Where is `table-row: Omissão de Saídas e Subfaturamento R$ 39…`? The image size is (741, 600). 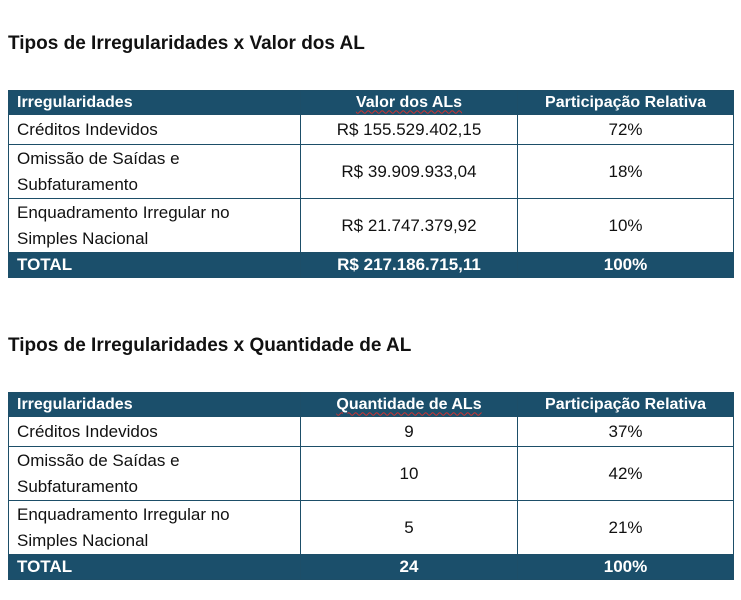
table-row: Omissão de Saídas e Subfaturamento R$ 39… is located at coordinates (371, 171).